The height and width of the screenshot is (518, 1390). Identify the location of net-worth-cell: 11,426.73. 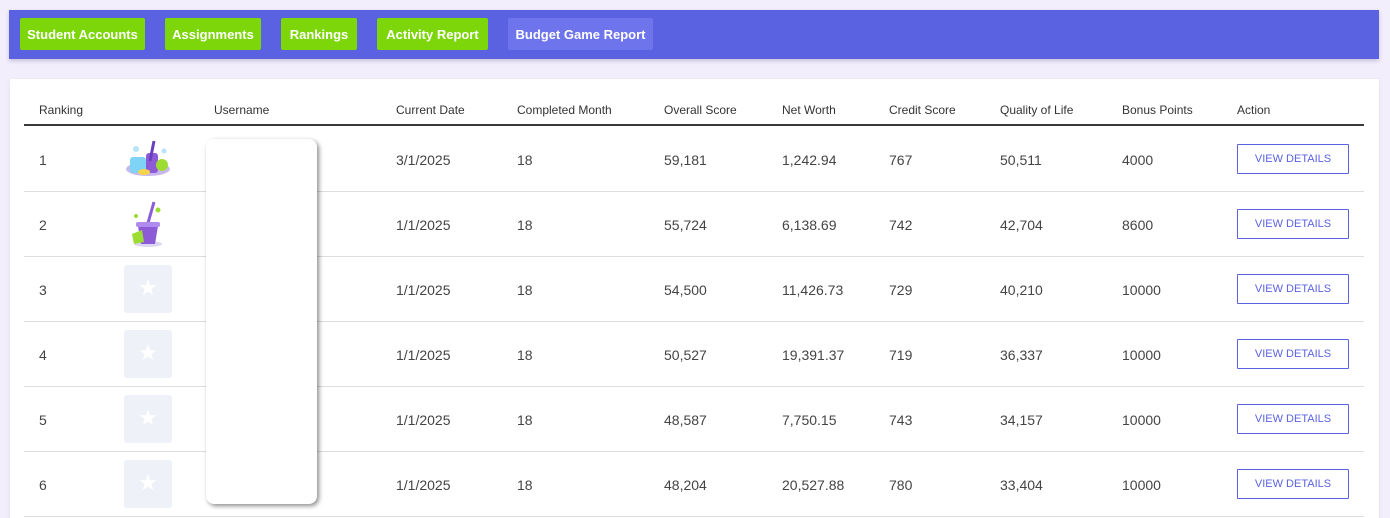
(813, 290).